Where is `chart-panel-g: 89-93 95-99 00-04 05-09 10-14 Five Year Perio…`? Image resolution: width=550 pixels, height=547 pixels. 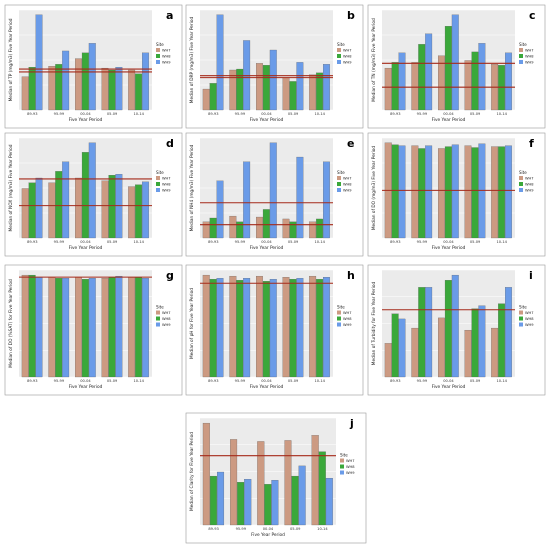 chart-panel-g: 89-93 95-99 00-04 05-09 10-14 Five Year Perio… is located at coordinates (93, 330).